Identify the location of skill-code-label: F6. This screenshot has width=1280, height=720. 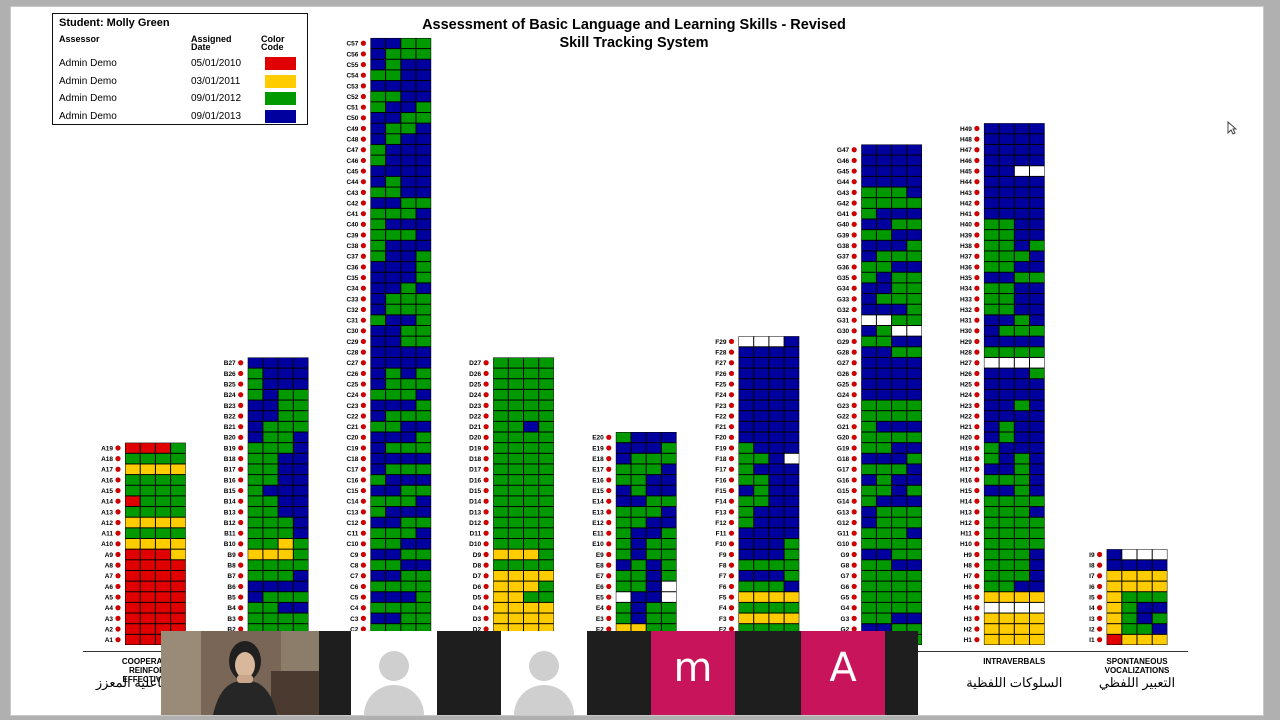
(723, 587).